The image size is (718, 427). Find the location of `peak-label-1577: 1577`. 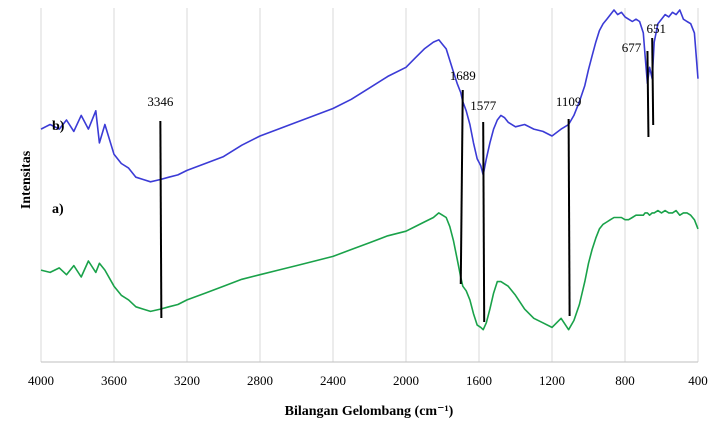

peak-label-1577: 1577 is located at coordinates (483, 105).